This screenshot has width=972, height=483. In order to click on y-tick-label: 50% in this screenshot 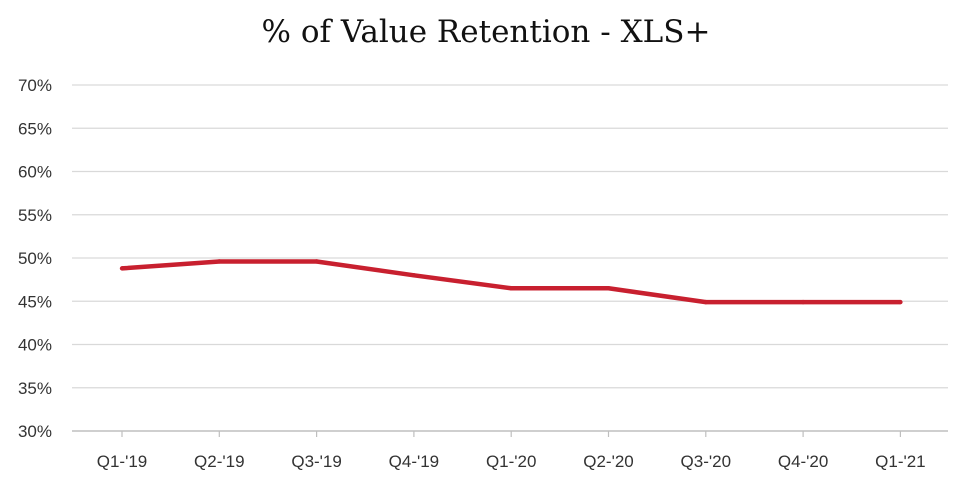, I will do `click(35, 258)`.